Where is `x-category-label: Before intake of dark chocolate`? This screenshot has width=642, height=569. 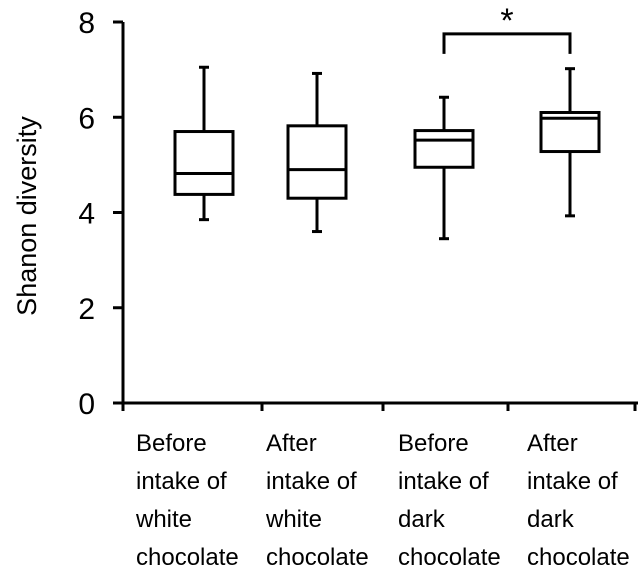
x-category-label: Before intake of dark chocolate is located at coordinates (449, 499).